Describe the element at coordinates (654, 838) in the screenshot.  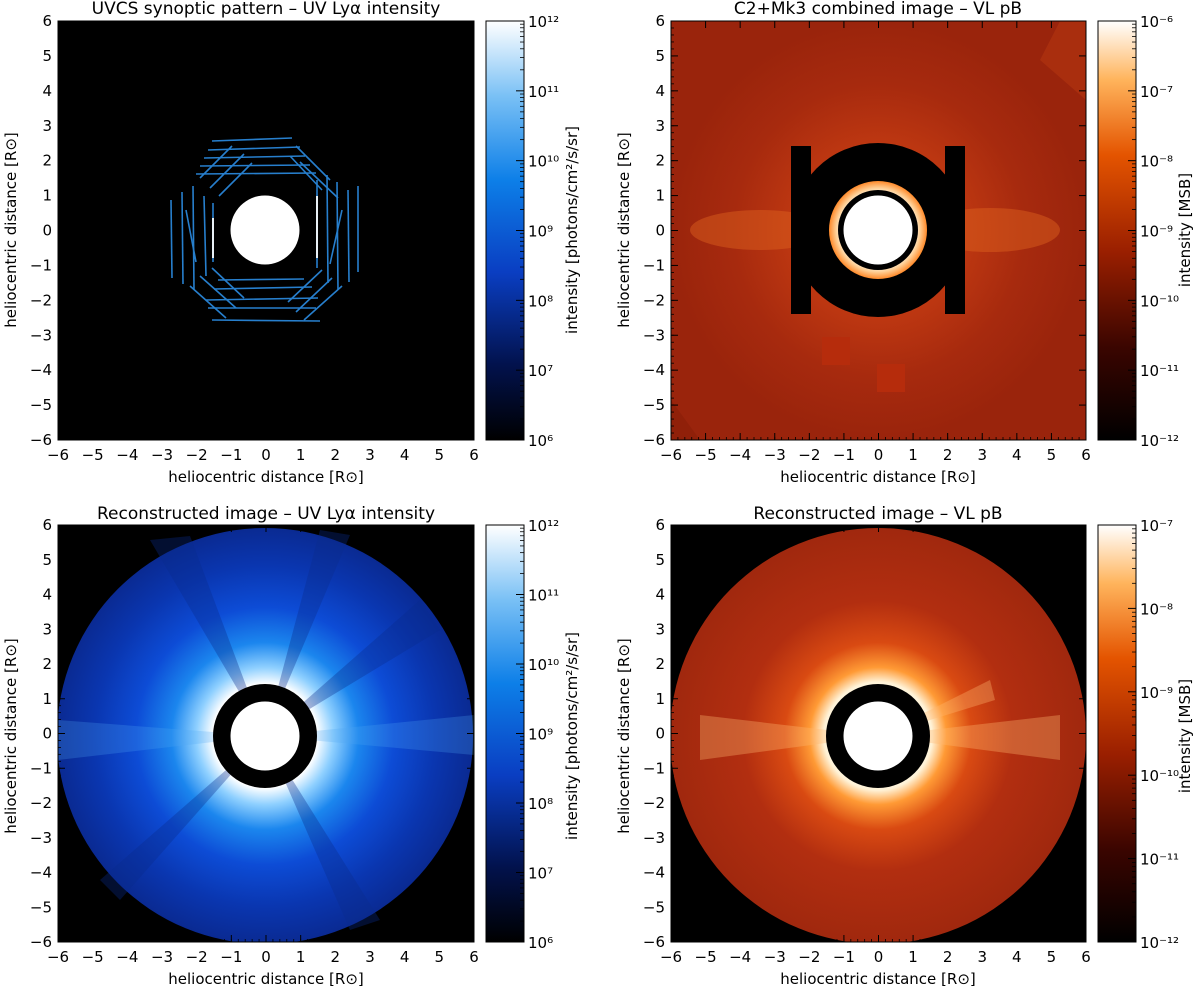
I see `y-tick-label: −3` at that location.